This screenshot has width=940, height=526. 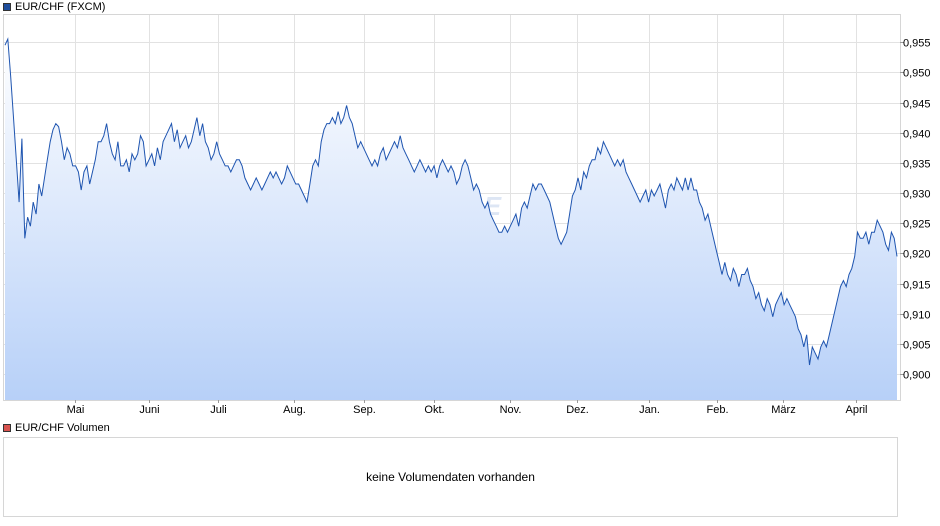 What do you see at coordinates (917, 74) in the screenshot?
I see `y-tick-label: 0,950` at bounding box center [917, 74].